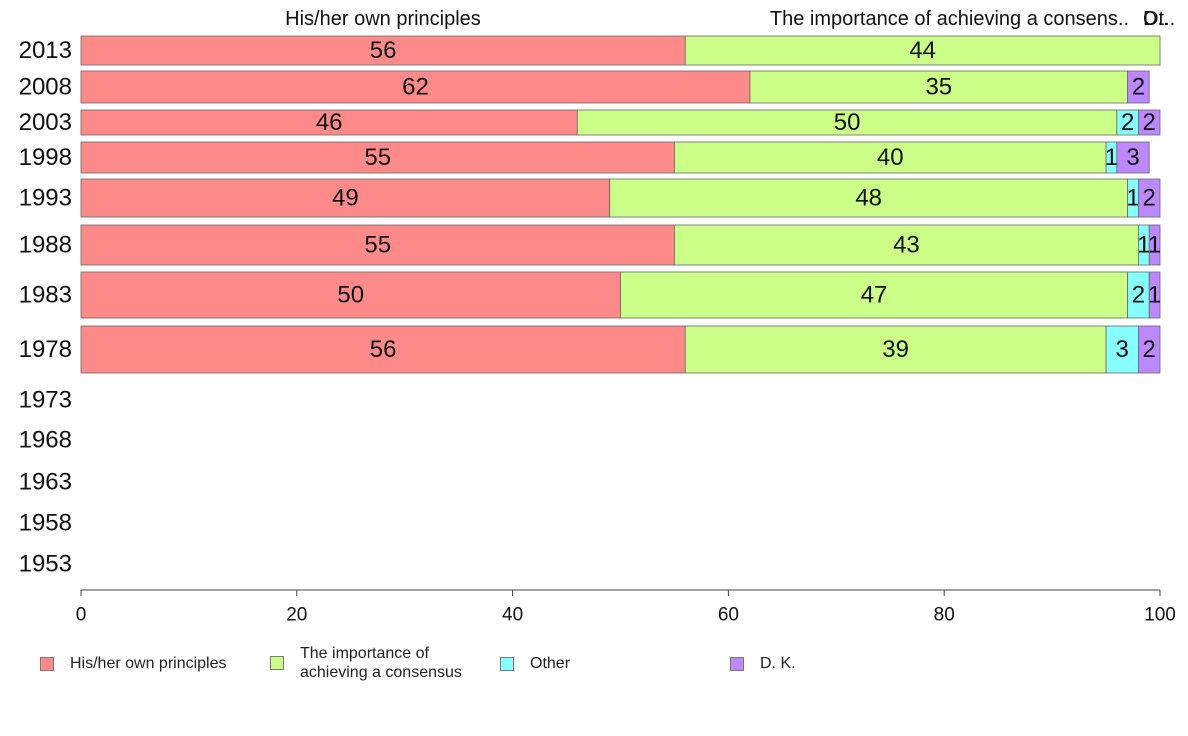  What do you see at coordinates (45, 523) in the screenshot?
I see `y-tick-label: 1958` at bounding box center [45, 523].